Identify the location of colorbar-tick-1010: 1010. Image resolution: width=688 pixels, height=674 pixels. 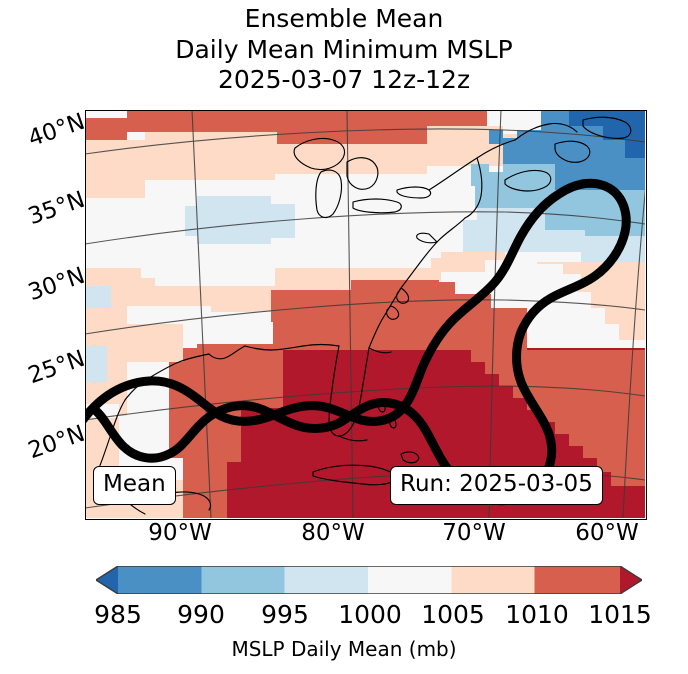
(537, 614).